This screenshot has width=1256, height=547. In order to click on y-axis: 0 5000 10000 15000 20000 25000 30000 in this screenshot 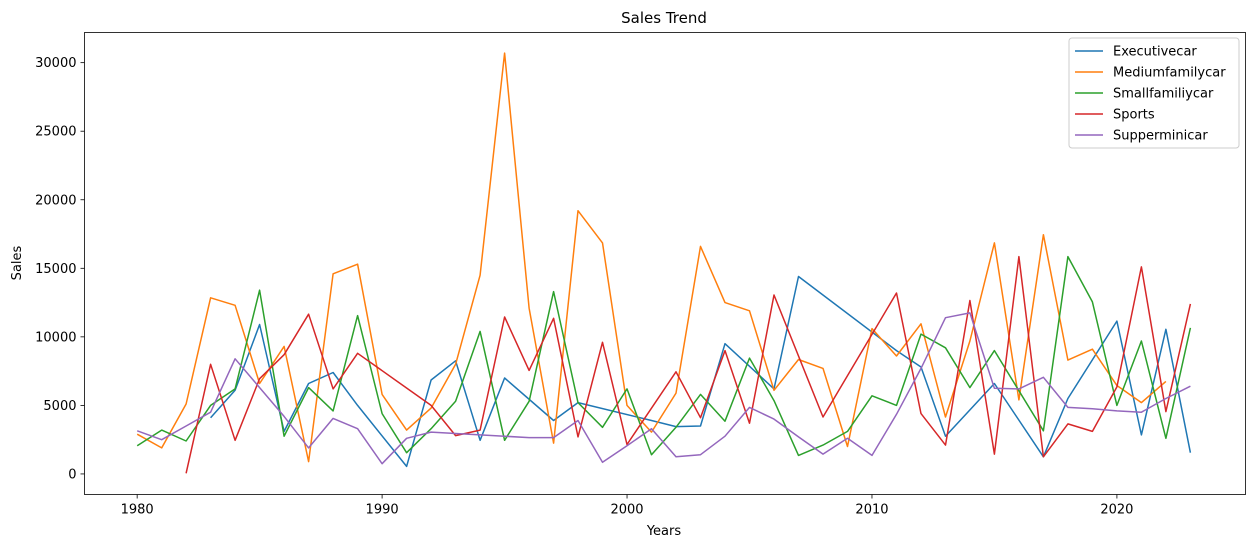, I will do `click(60, 269)`.